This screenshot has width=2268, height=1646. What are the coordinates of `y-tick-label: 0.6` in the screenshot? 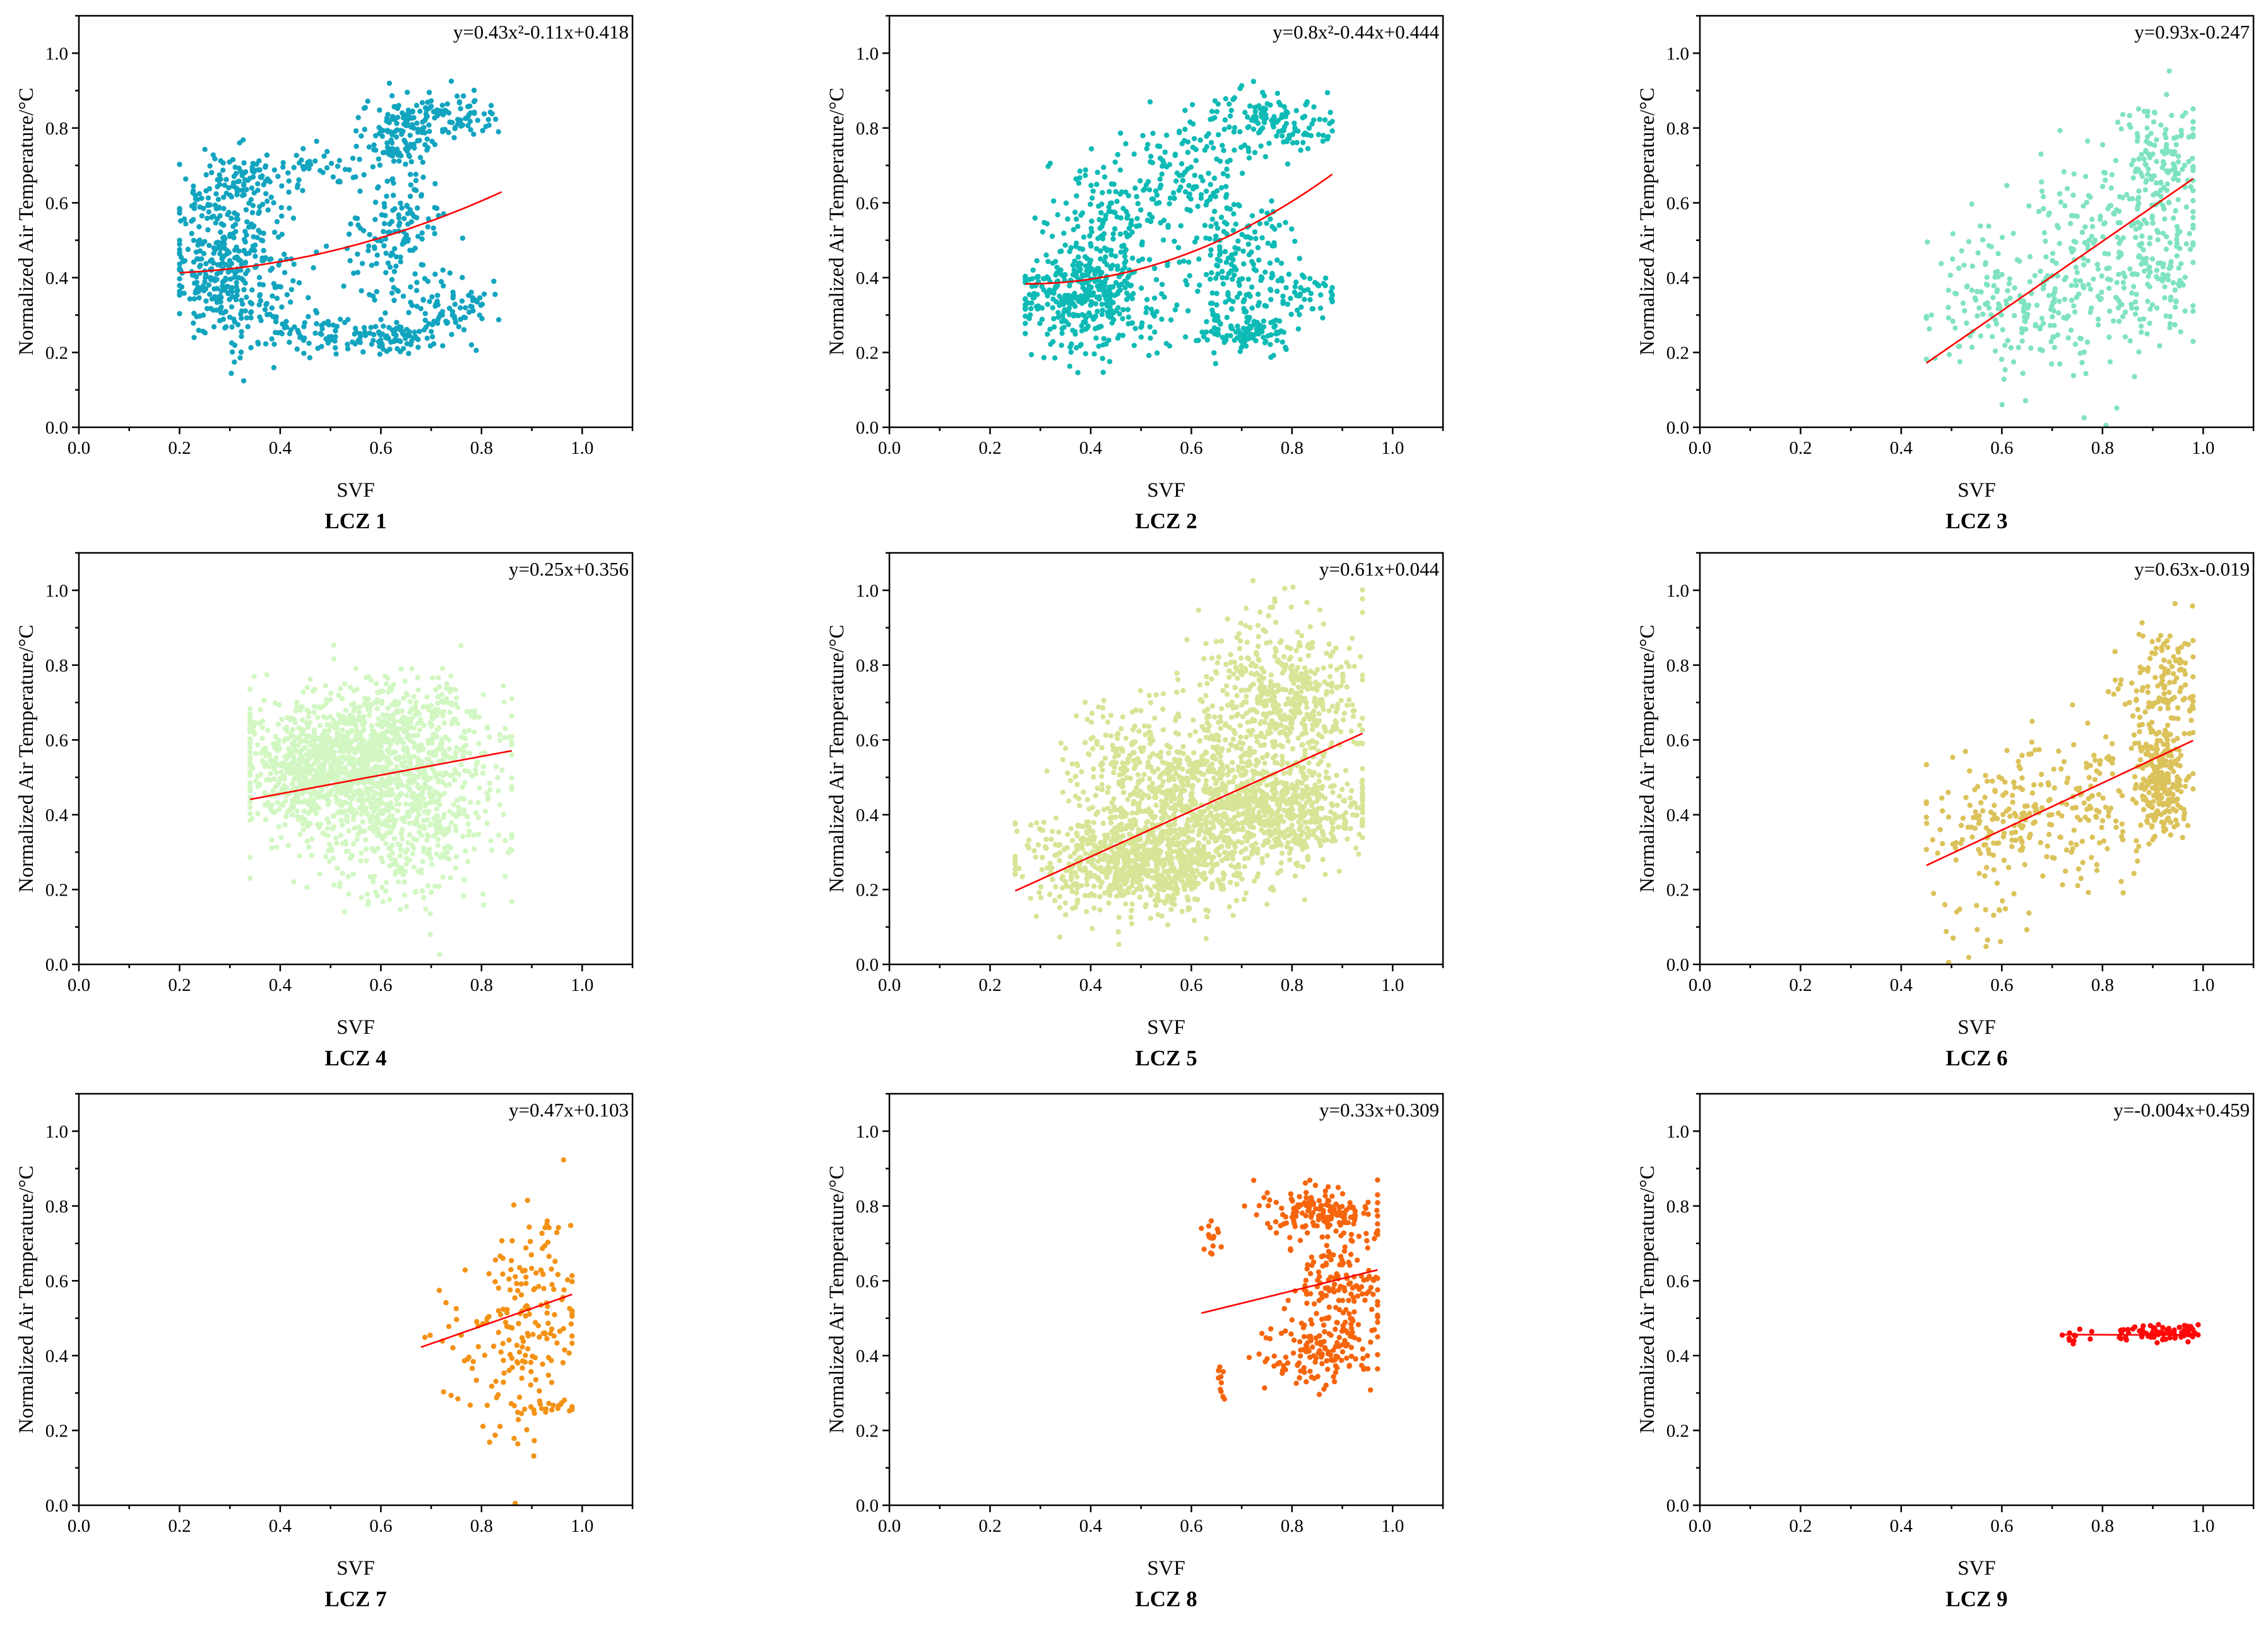 It's located at (56, 203).